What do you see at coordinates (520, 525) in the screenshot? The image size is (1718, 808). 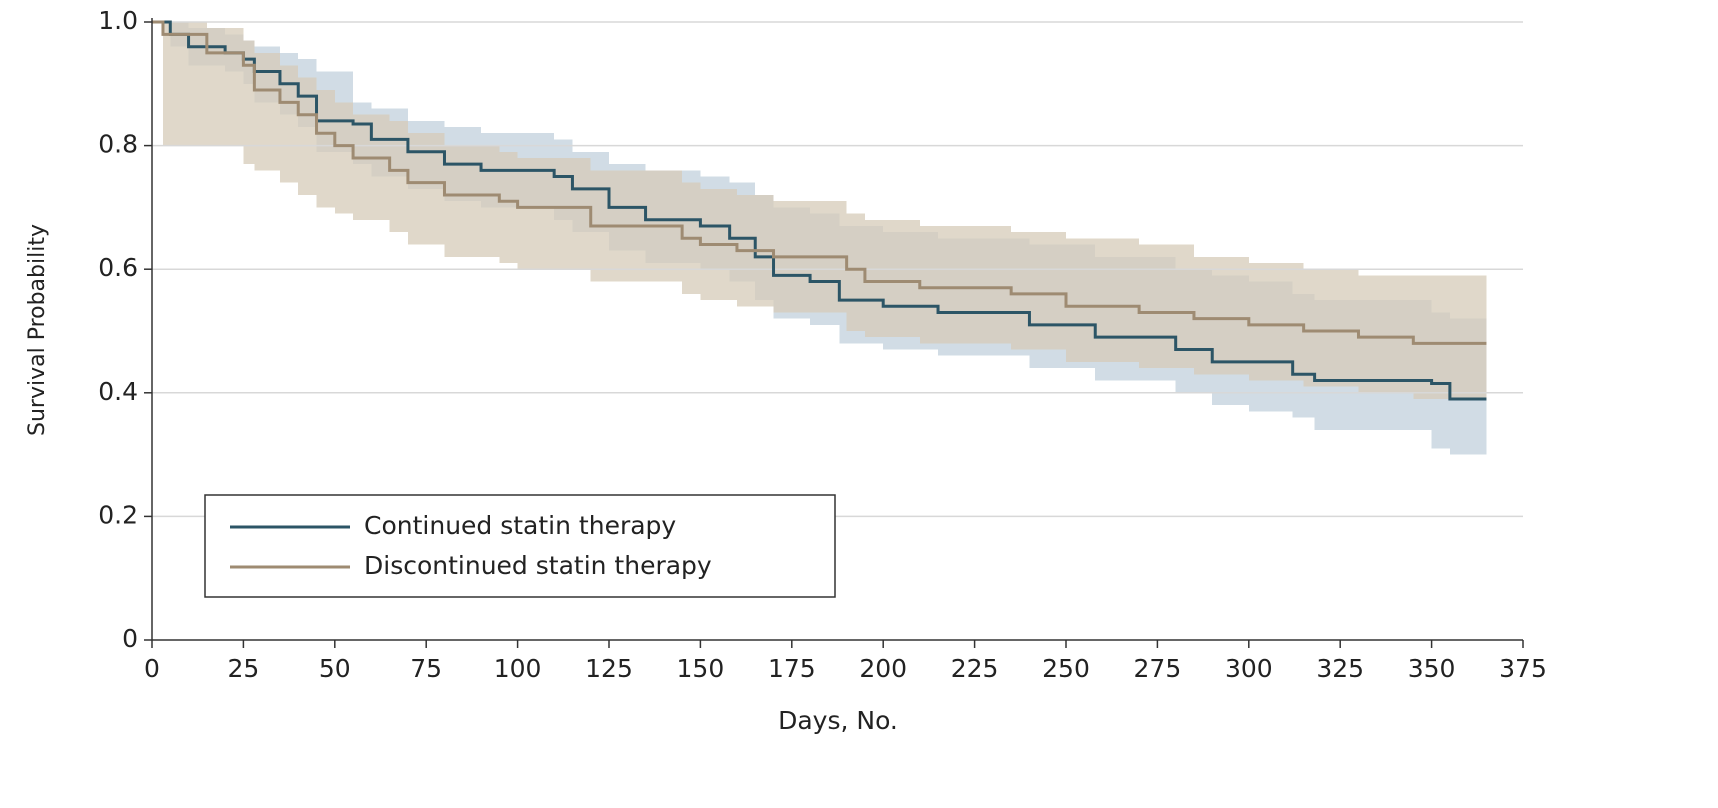 I see `legend-label: Continued statin therapy` at bounding box center [520, 525].